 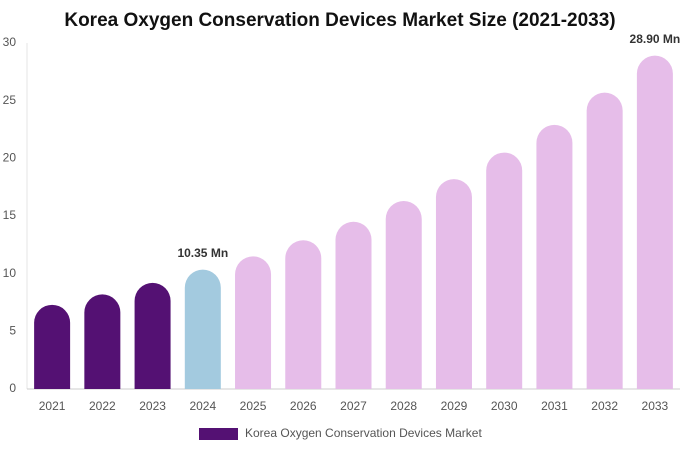 What do you see at coordinates (102, 406) in the screenshot?
I see `x-tick-label: 2022` at bounding box center [102, 406].